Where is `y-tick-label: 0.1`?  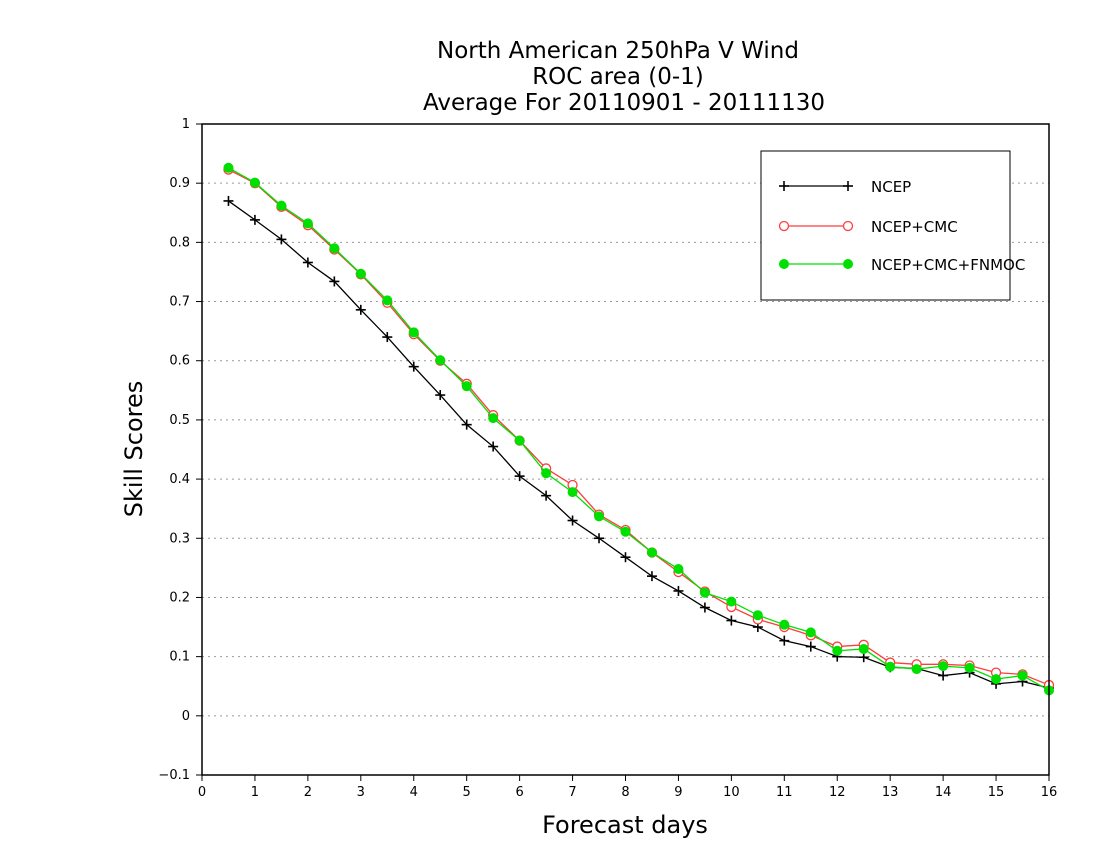 y-tick-label: 0.1 is located at coordinates (179, 657).